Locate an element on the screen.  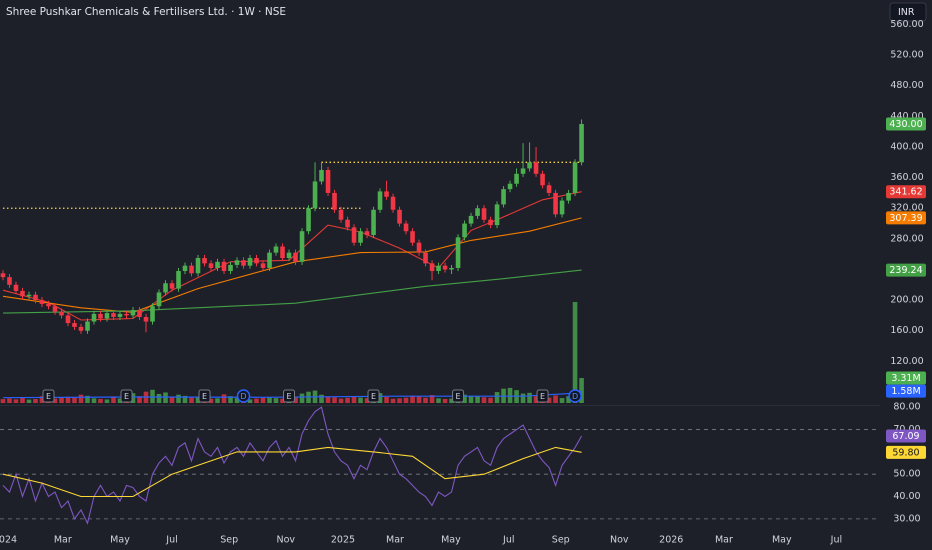
currency-label: INR is located at coordinates (906, 12).